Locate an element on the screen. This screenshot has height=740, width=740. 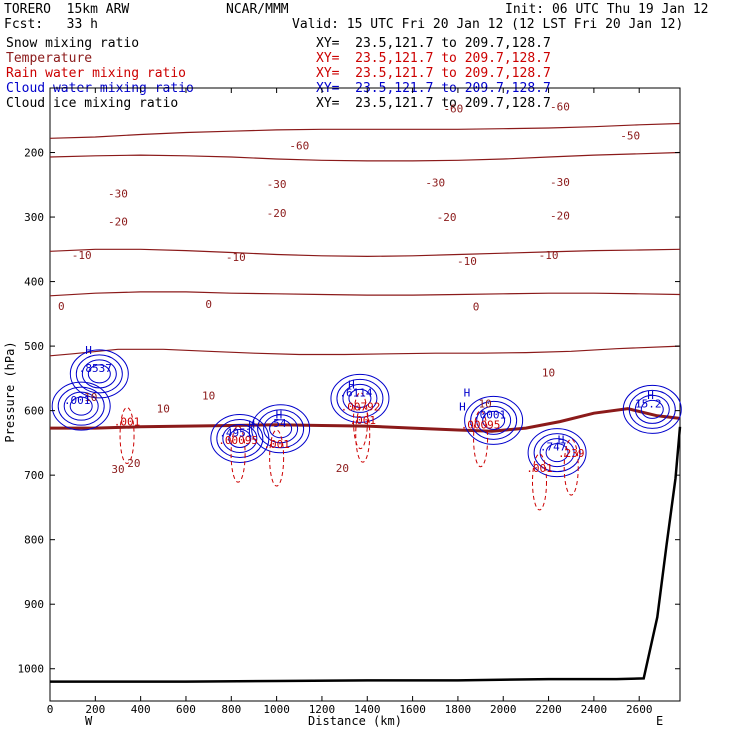
x-tick-label: 1400 is located at coordinates (367, 709).